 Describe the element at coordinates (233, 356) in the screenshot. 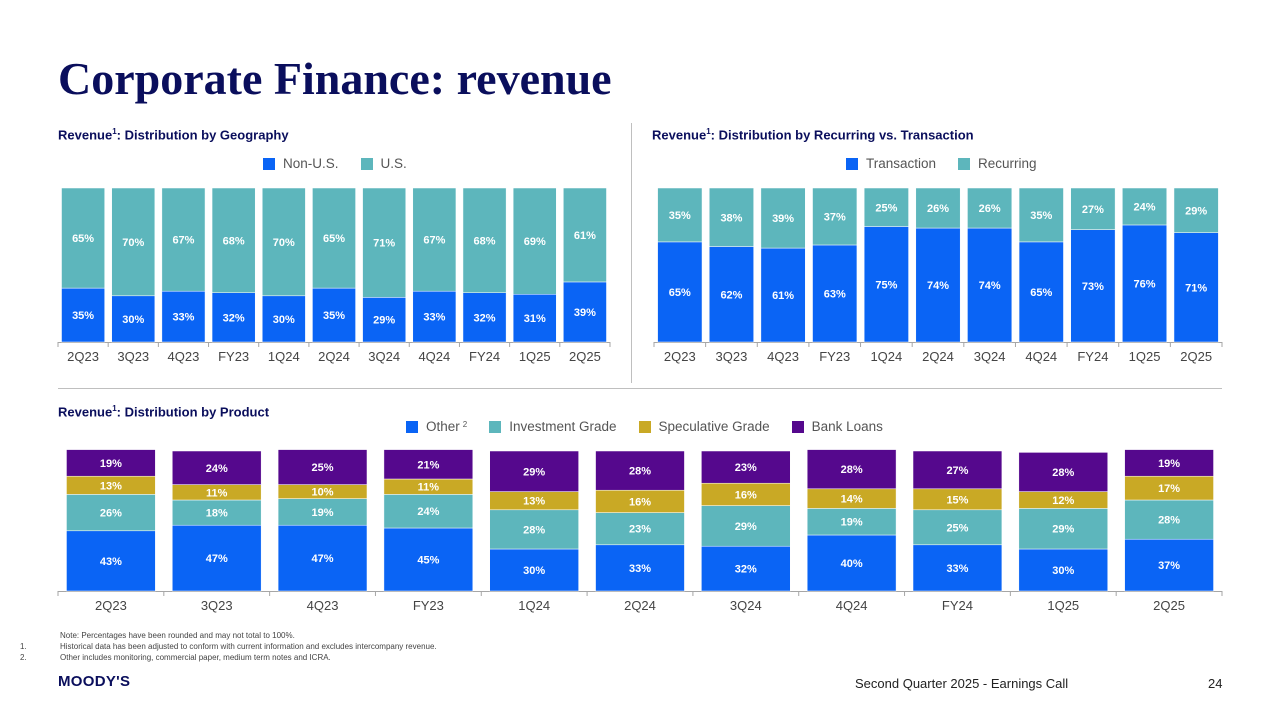

I see `x-tick-label: FY23` at that location.